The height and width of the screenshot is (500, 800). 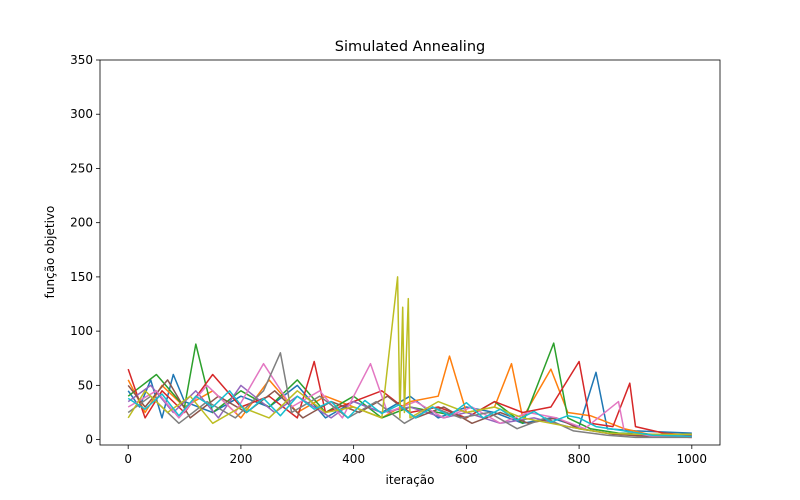 What do you see at coordinates (85, 385) in the screenshot?
I see `y-tick-label: 50` at bounding box center [85, 385].